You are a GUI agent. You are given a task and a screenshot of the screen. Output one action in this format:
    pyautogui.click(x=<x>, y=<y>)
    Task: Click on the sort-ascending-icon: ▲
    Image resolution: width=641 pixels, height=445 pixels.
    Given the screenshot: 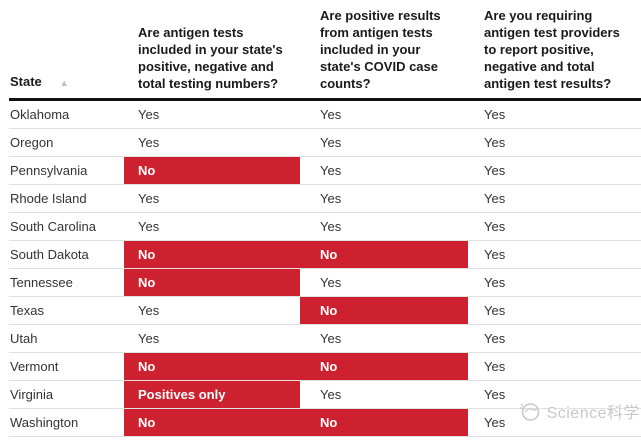 What is the action you would take?
    pyautogui.click(x=64, y=83)
    